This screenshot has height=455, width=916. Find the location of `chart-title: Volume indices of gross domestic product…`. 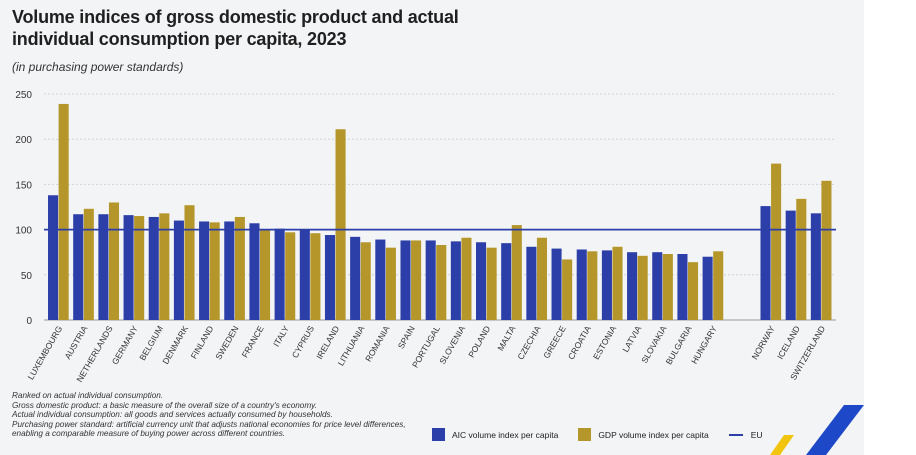

chart-title: Volume indices of gross domestic product… is located at coordinates (235, 28).